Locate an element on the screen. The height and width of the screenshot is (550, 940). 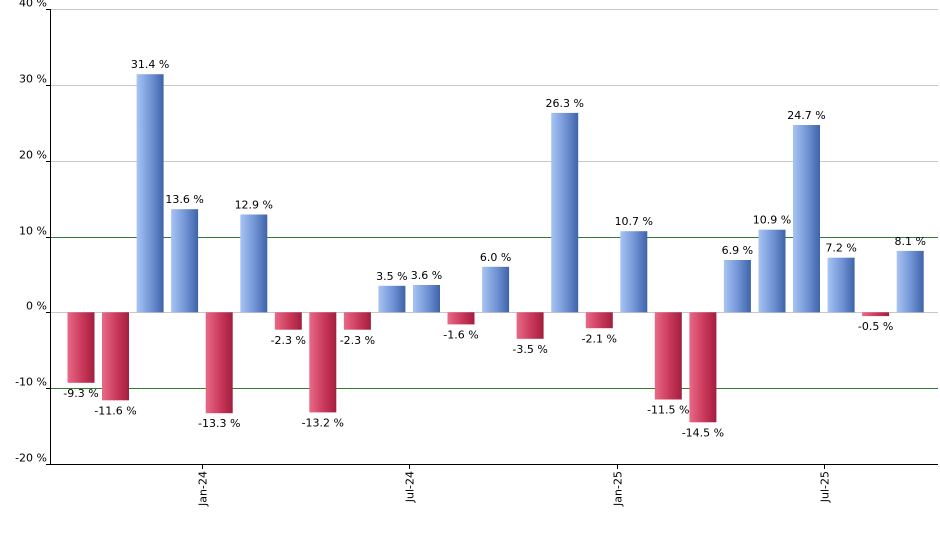
y-tick-label: 20 % is located at coordinates (33, 155).